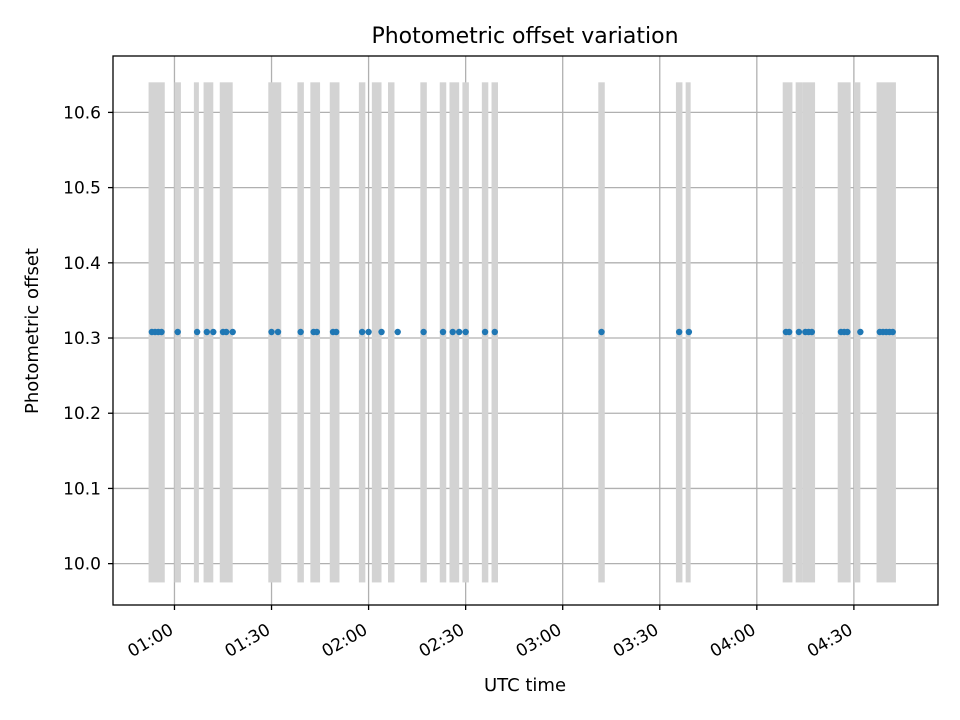 The width and height of the screenshot is (960, 720). I want to click on y-tick-label: 10.3, so click(82, 339).